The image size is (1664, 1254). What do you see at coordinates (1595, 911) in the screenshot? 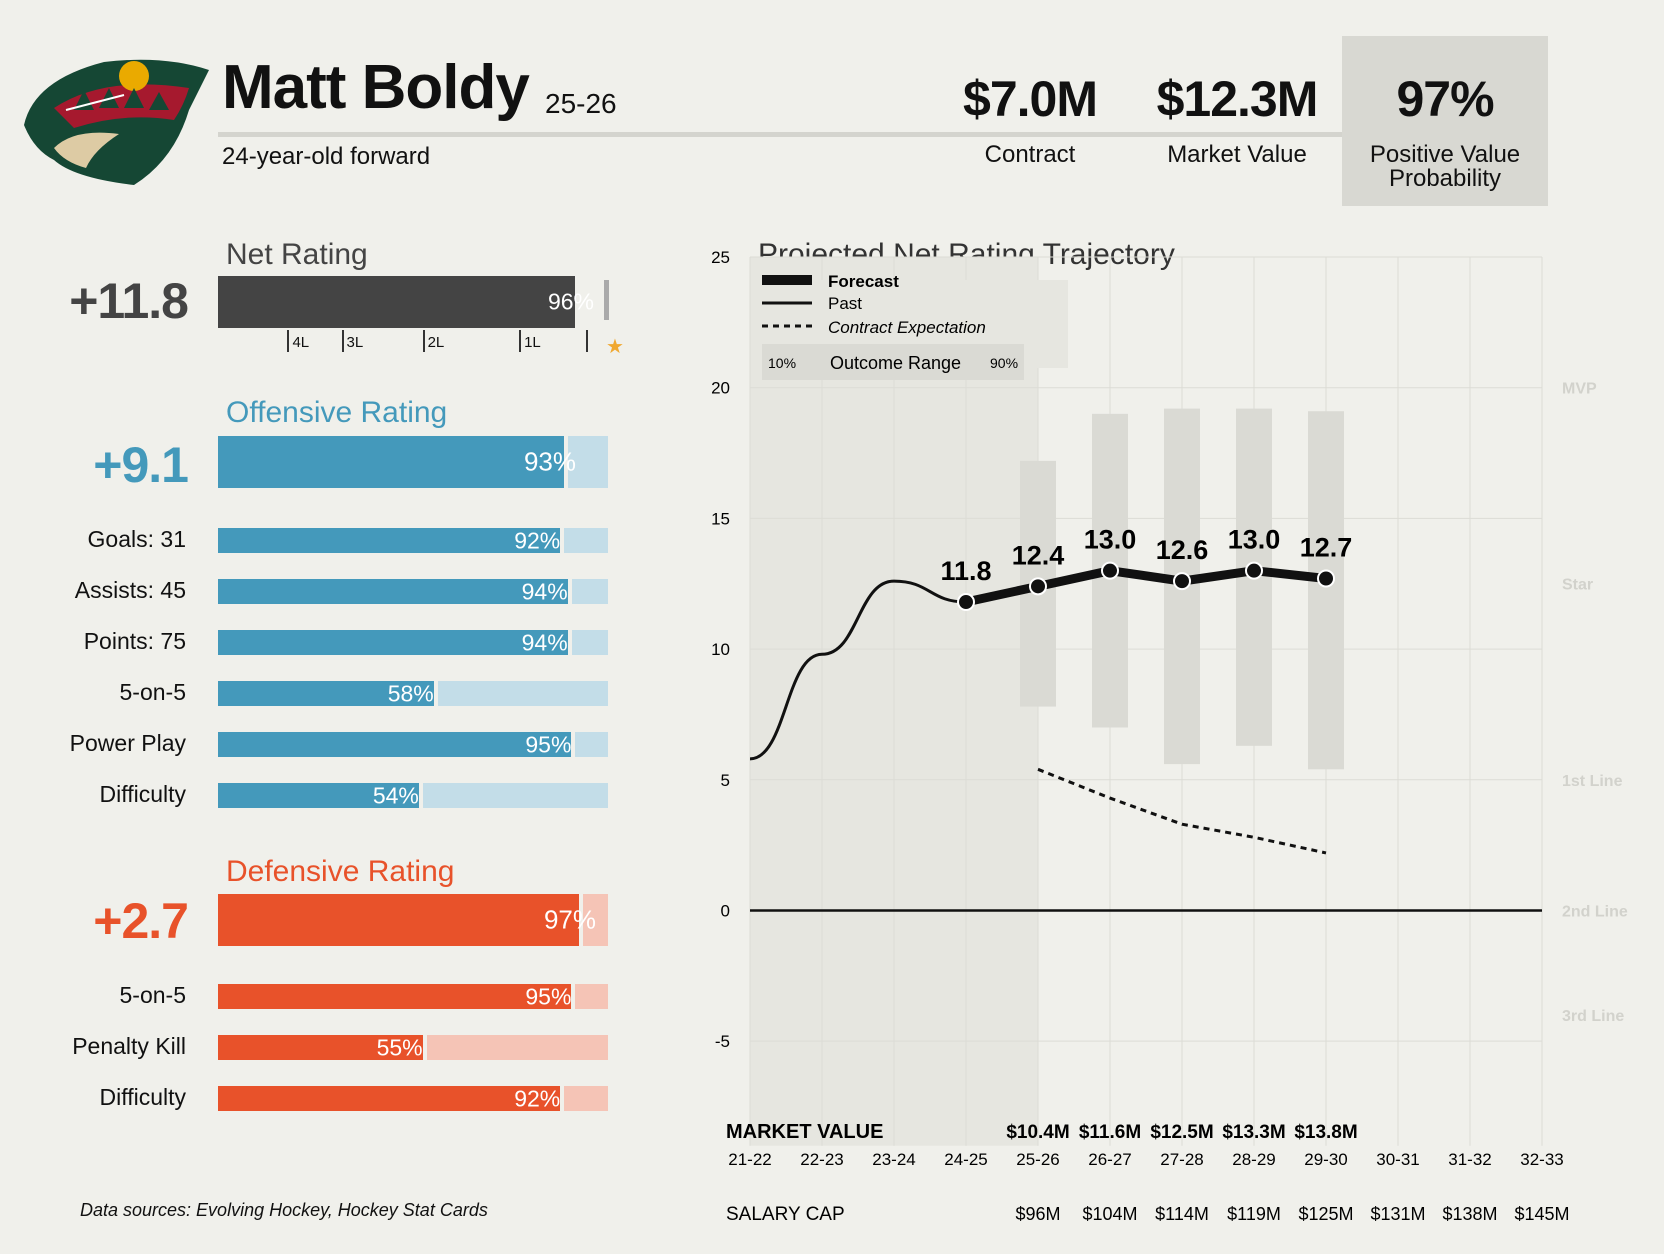
I see `tier-label-3: 2nd Line` at bounding box center [1595, 911].